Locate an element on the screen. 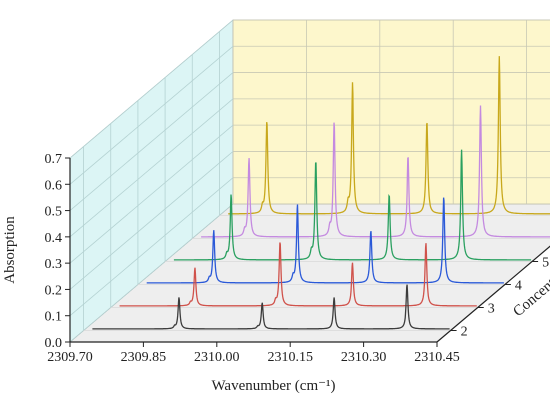  z-tick-label: 2 is located at coordinates (464, 332).